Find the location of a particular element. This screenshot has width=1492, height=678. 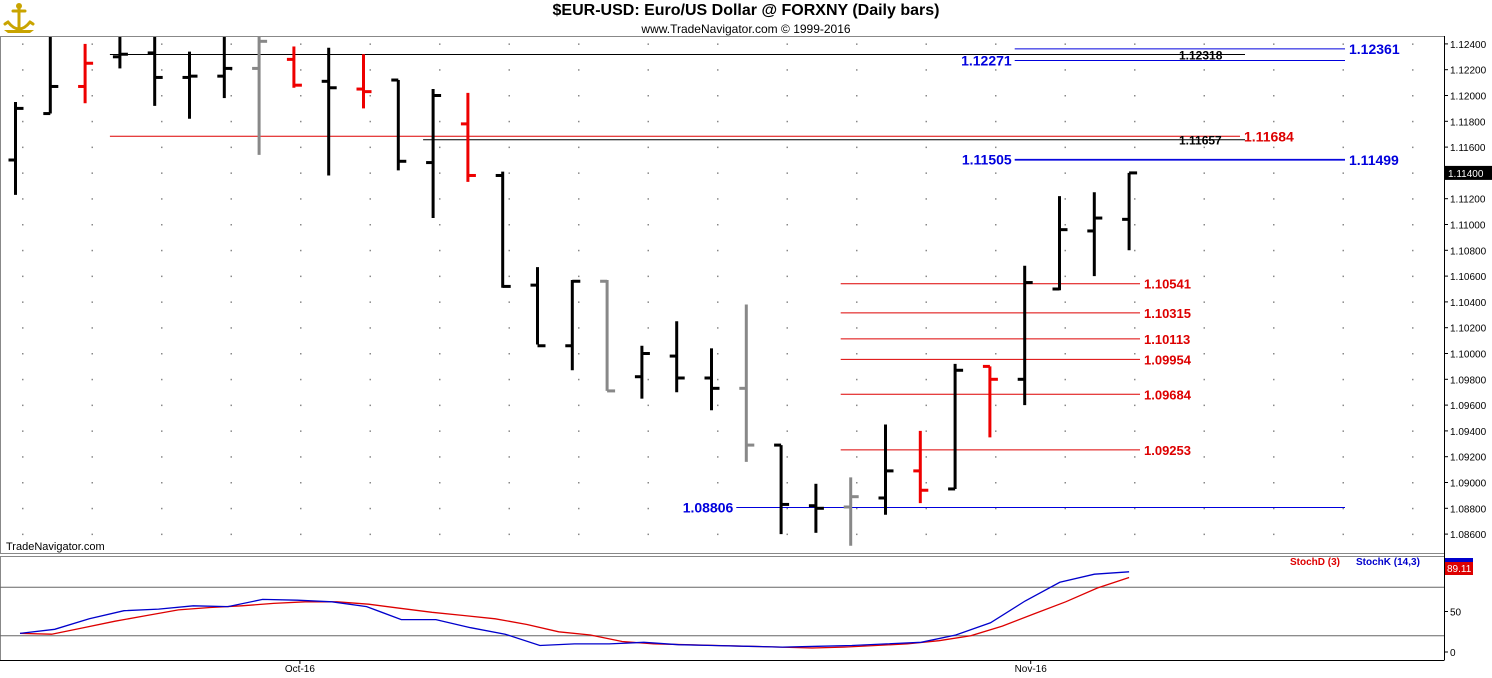

y-tick-label: 1.12000 is located at coordinates (1468, 97).